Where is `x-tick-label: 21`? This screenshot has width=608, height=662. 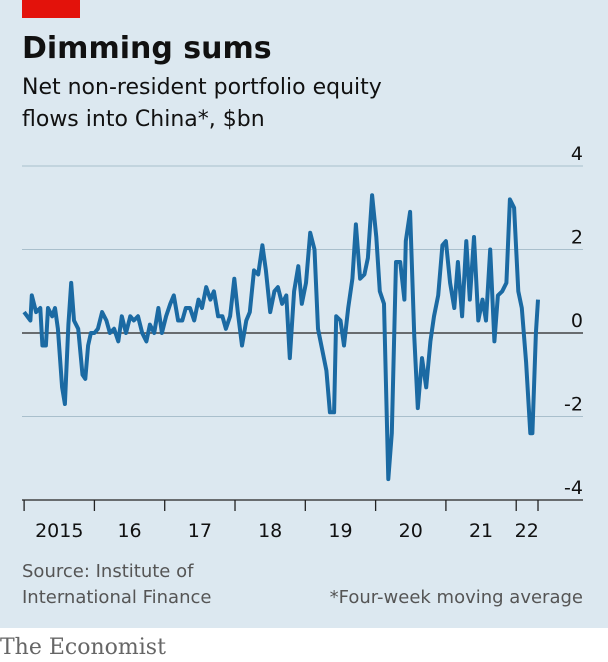 x-tick-label: 21 is located at coordinates (481, 531).